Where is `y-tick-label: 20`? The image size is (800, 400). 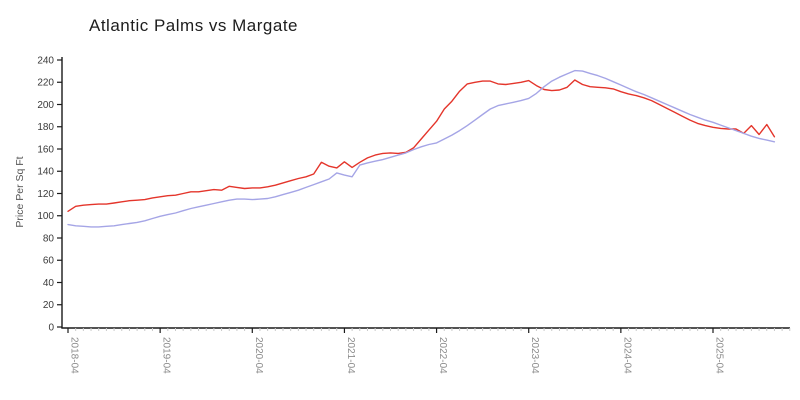
y-tick-label: 20 is located at coordinates (49, 305).